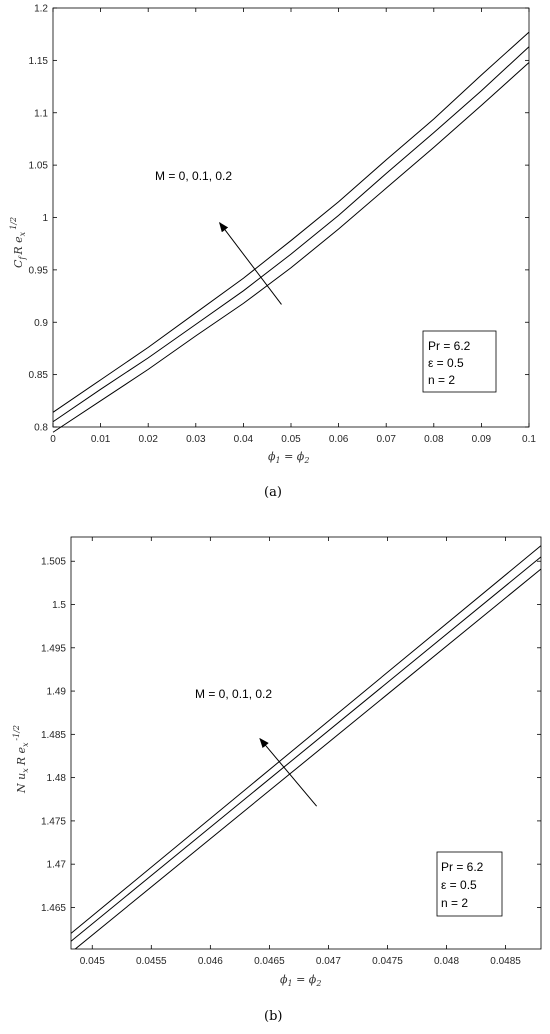 The width and height of the screenshot is (550, 1034). What do you see at coordinates (449, 346) in the screenshot?
I see `chart-a-legend-pr: Pr = 6.2` at bounding box center [449, 346].